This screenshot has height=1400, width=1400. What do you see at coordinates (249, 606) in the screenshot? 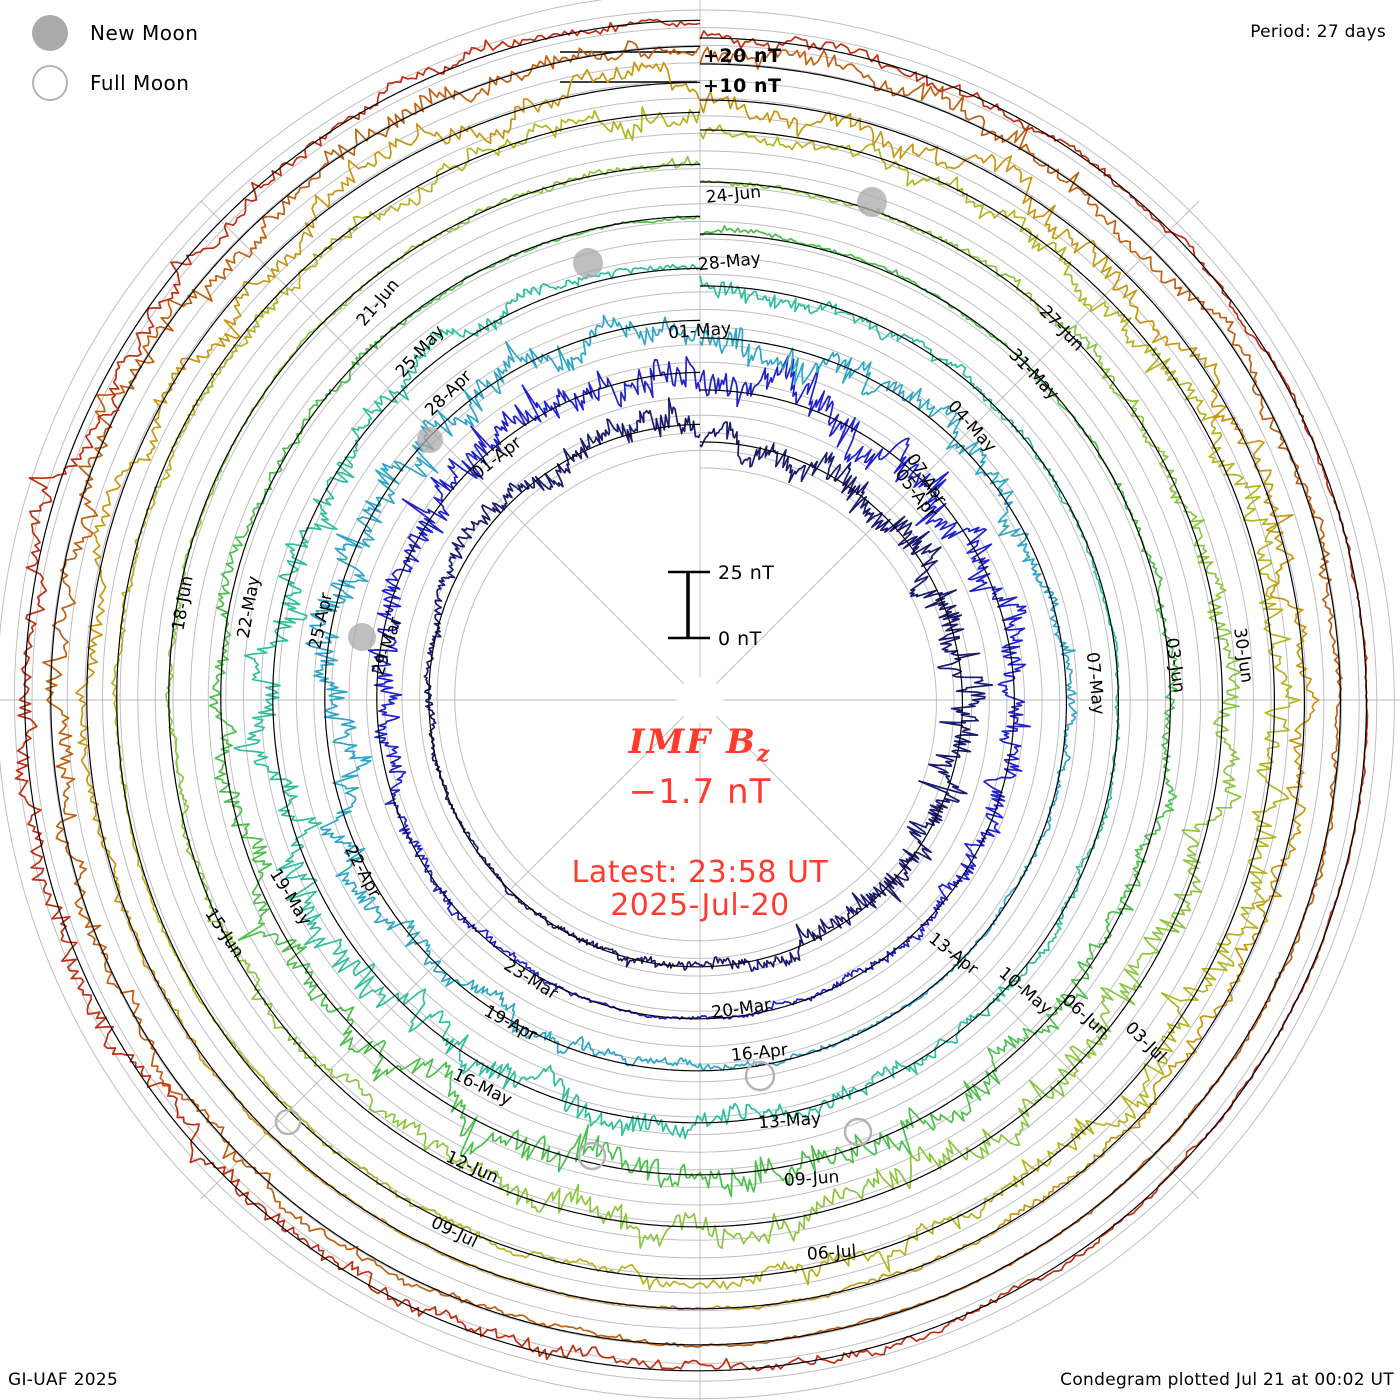
I see `date-label: 22-May` at bounding box center [249, 606].